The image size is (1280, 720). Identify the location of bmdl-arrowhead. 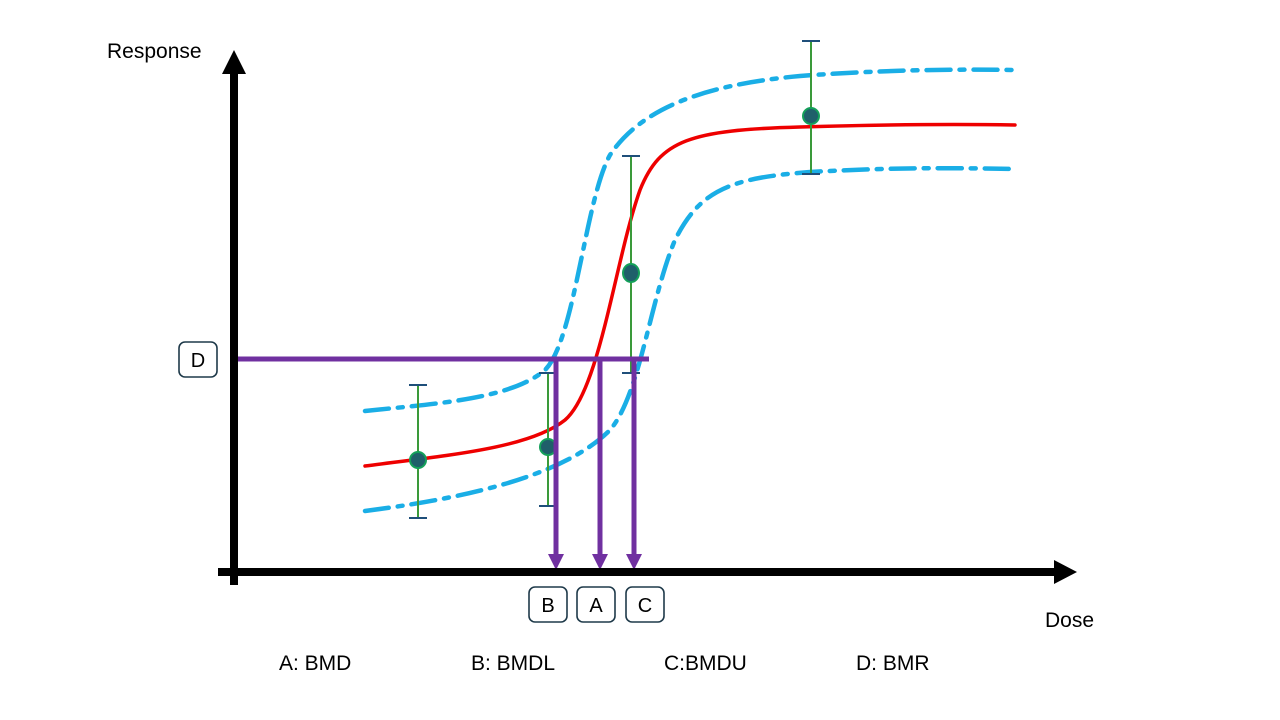
(556, 562).